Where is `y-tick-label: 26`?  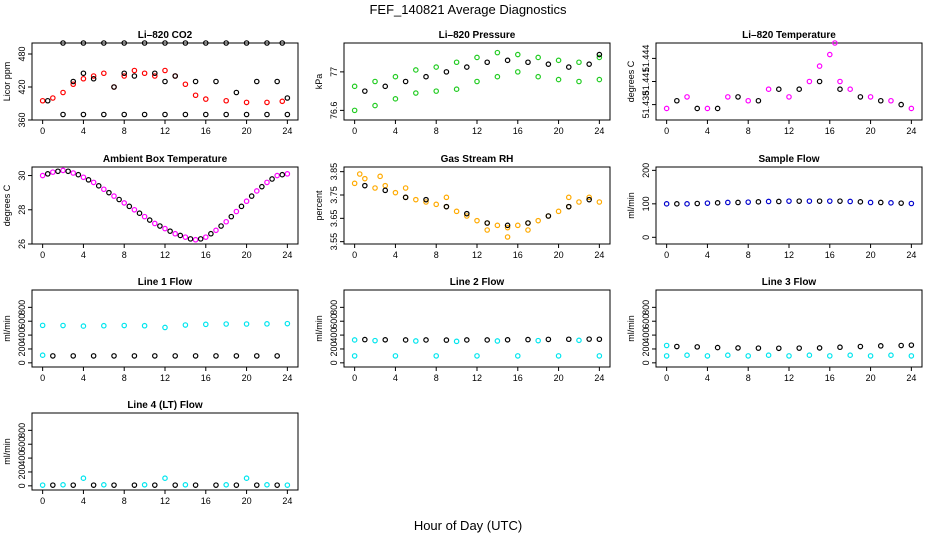 y-tick-label: 26 is located at coordinates (22, 244).